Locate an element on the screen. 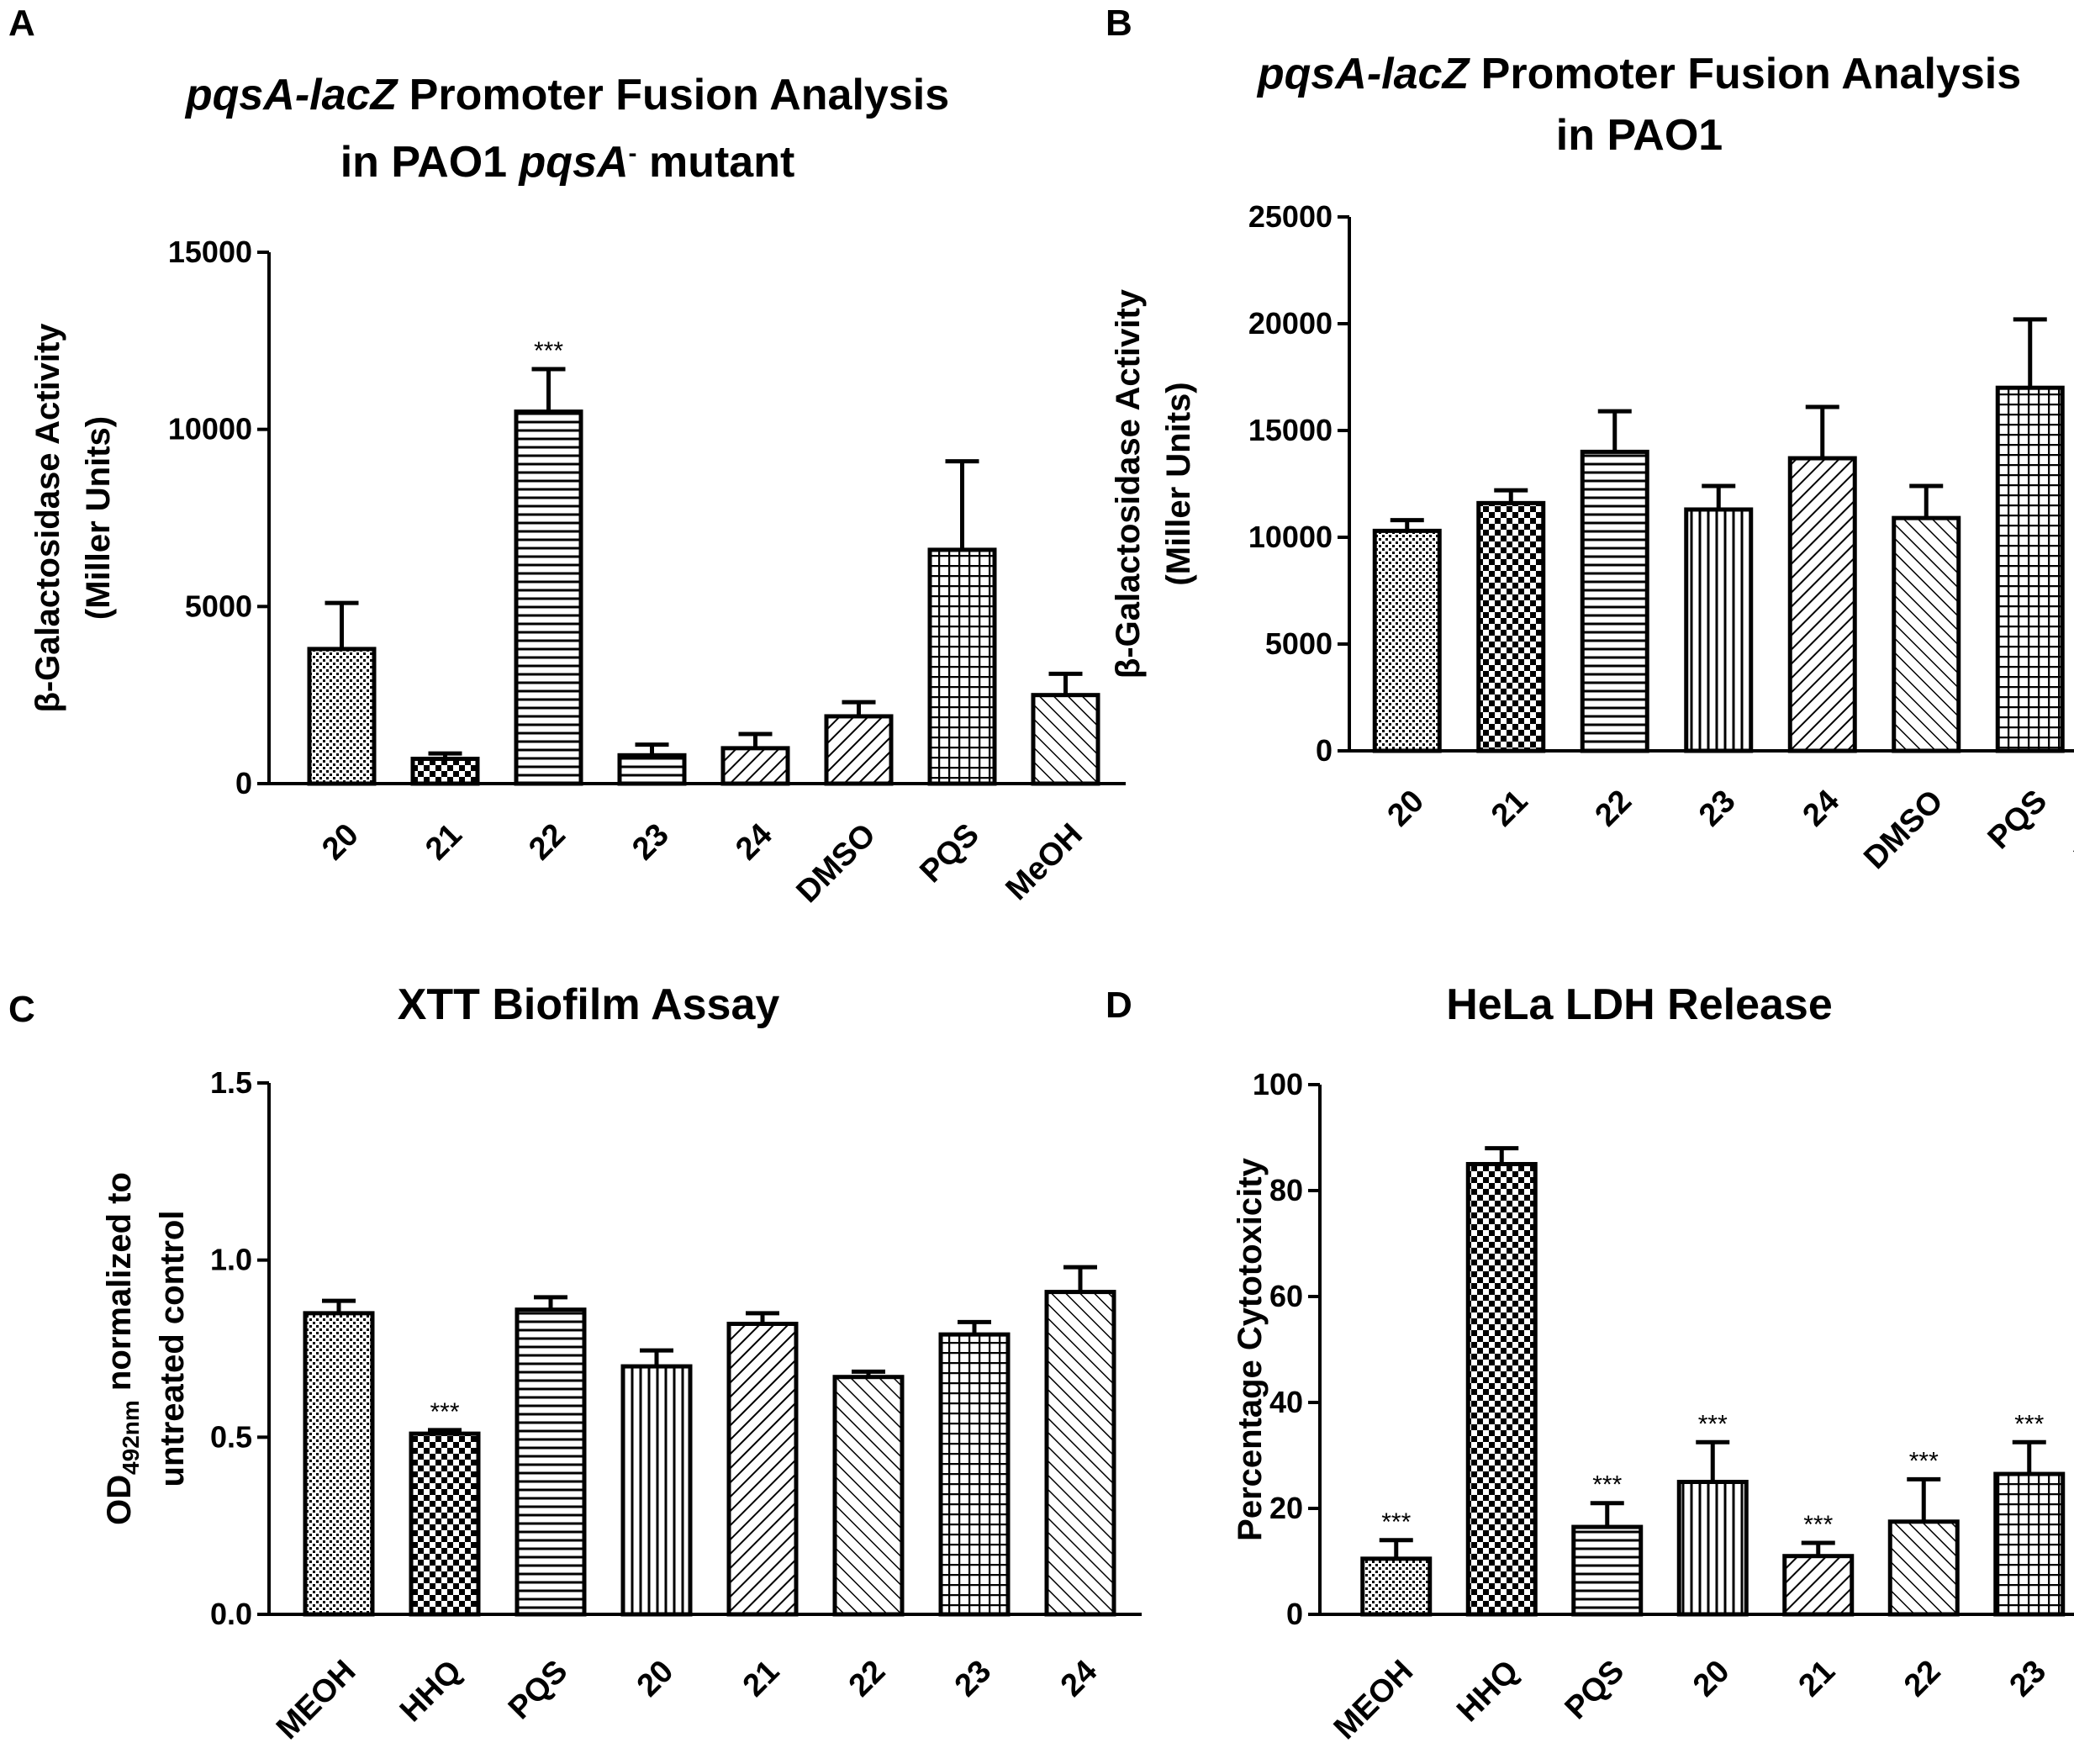 The width and height of the screenshot is (2074, 1764). text-segment: pqsA is located at coordinates (573, 162).